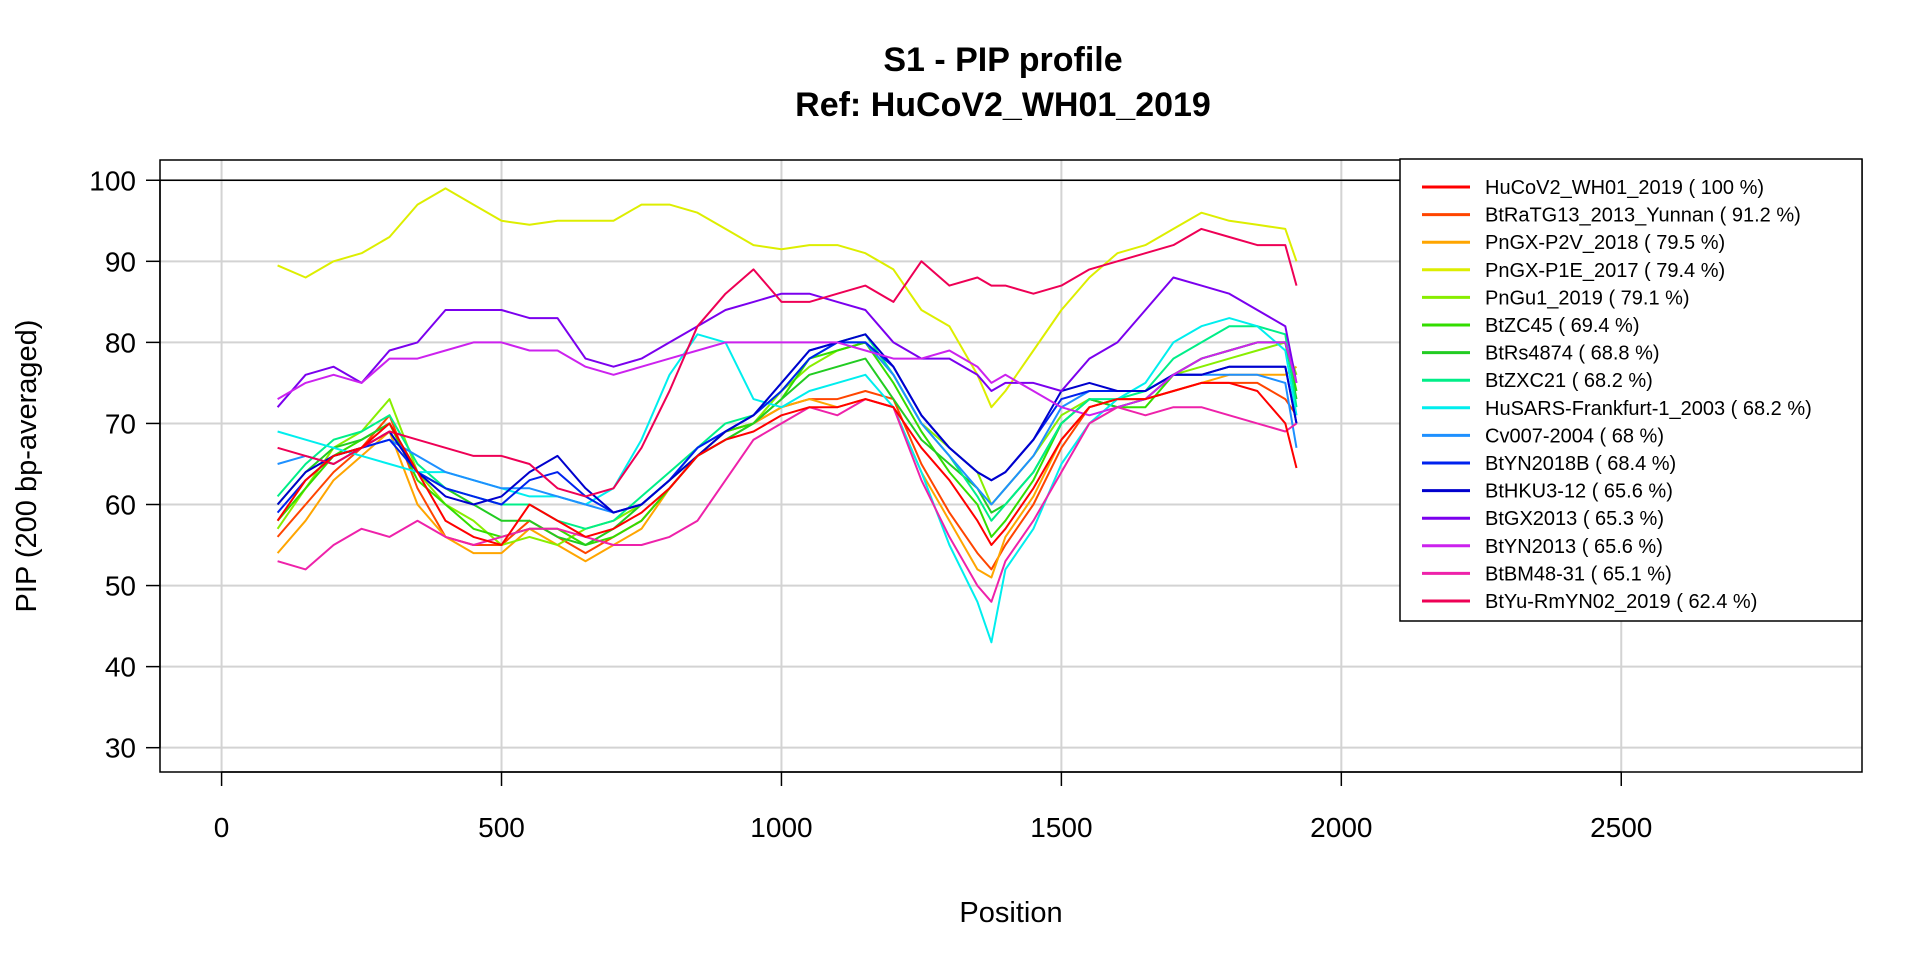 The image size is (1920, 960). What do you see at coordinates (120, 667) in the screenshot?
I see `y-tick-label: 40` at bounding box center [120, 667].